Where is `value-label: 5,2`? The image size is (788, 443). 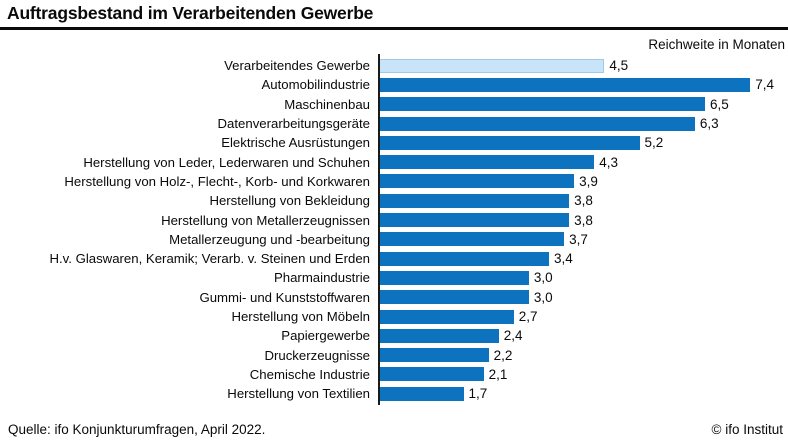
value-label: 5,2 is located at coordinates (654, 143).